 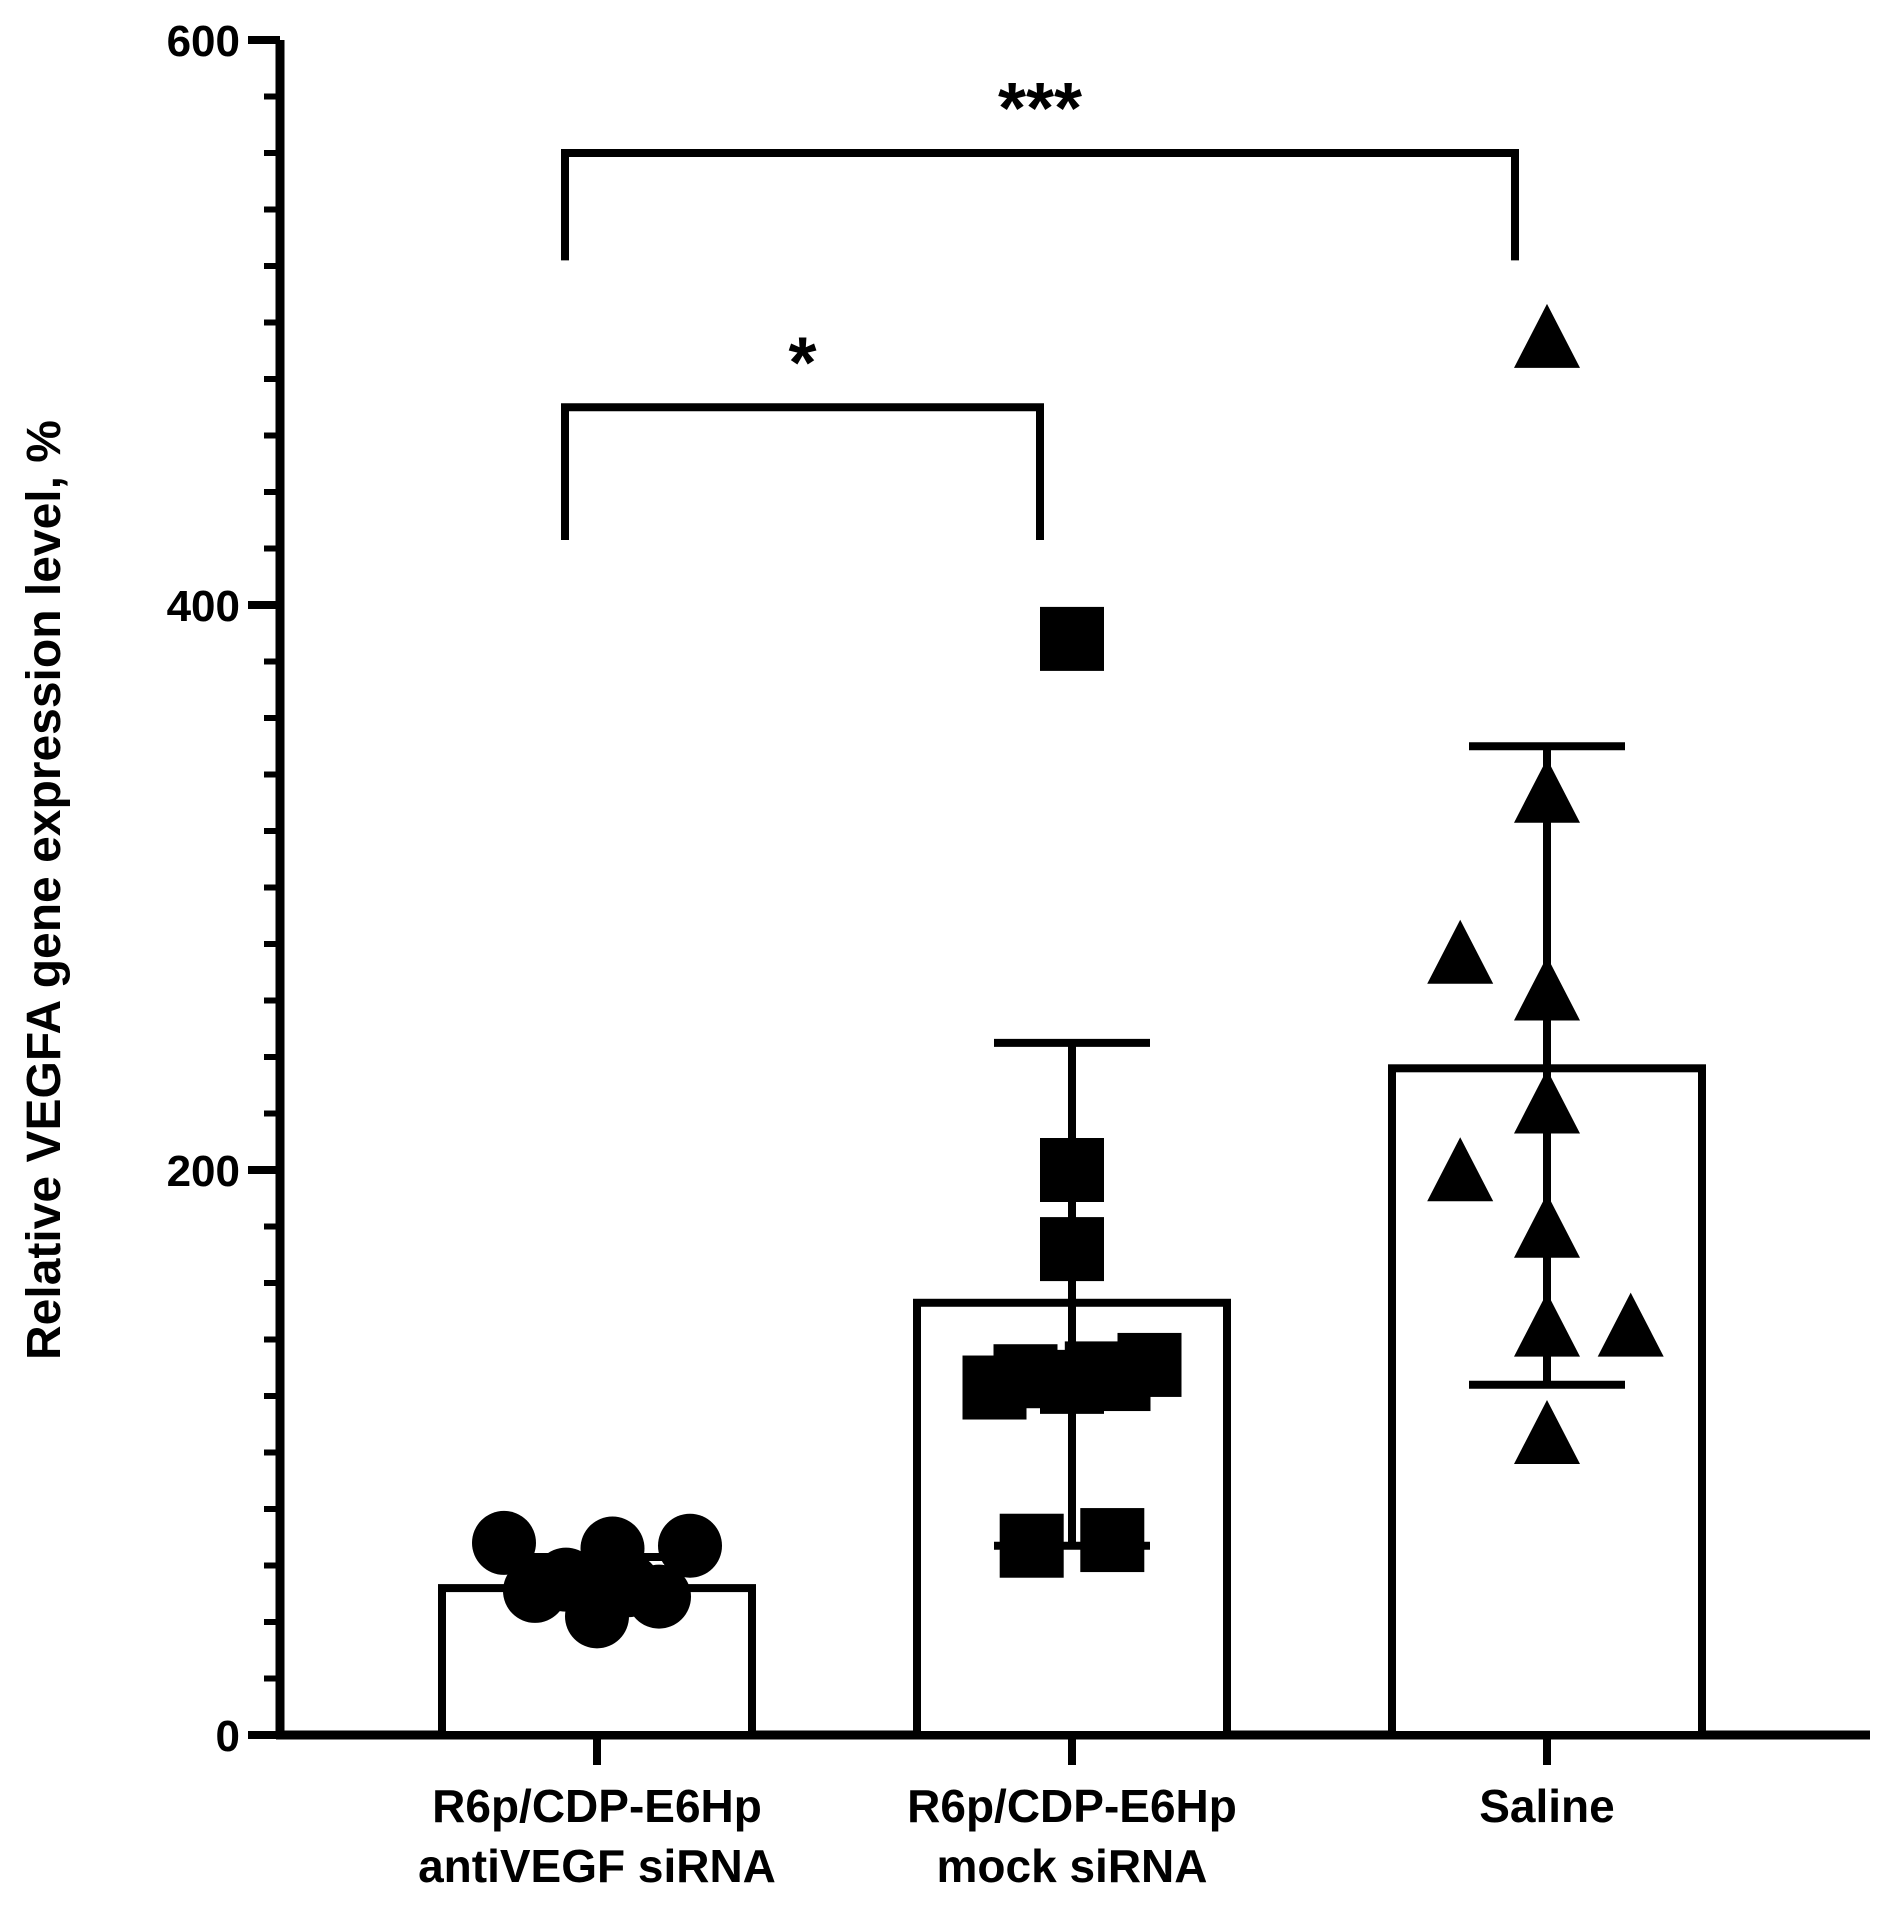 I want to click on y-axis-label: Relative VEGFA gene expression level, %, so click(x=44, y=890).